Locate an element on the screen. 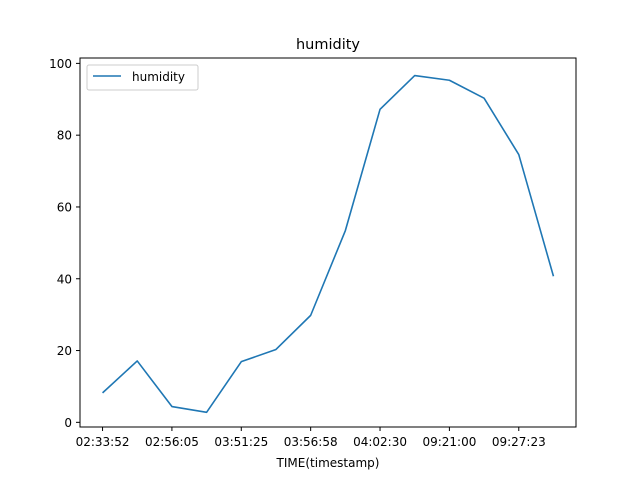 Image resolution: width=640 pixels, height=480 pixels. chart-title: humidity is located at coordinates (328, 45).